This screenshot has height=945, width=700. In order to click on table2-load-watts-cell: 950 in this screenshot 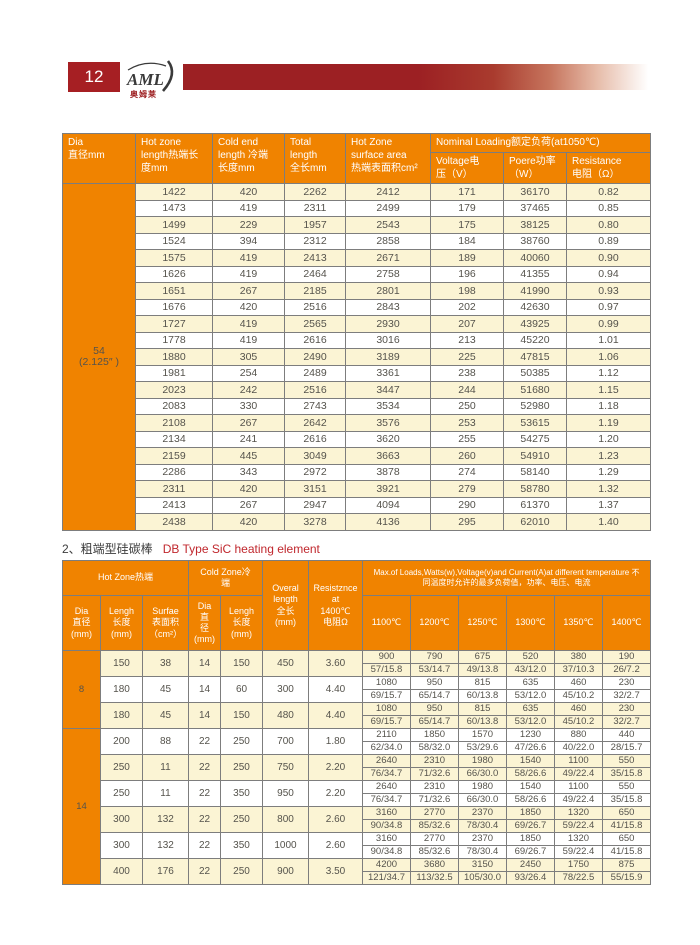, I will do `click(434, 683)`.